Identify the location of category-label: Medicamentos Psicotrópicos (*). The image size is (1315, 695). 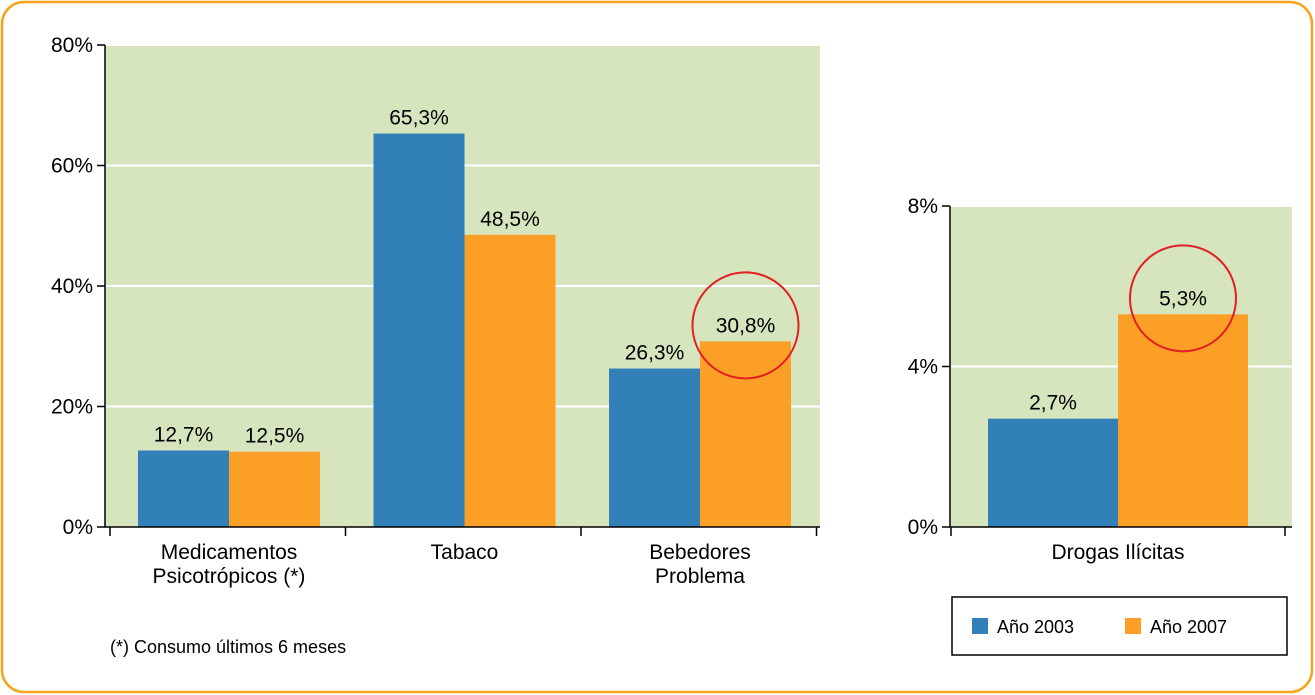
(229, 564).